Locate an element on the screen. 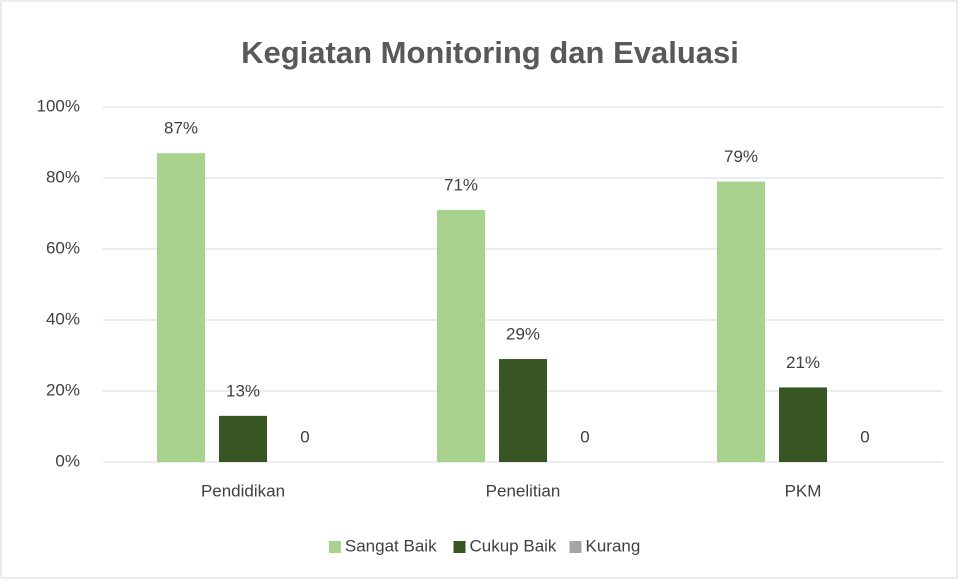 This screenshot has width=959, height=580. data-label: 79% is located at coordinates (741, 156).